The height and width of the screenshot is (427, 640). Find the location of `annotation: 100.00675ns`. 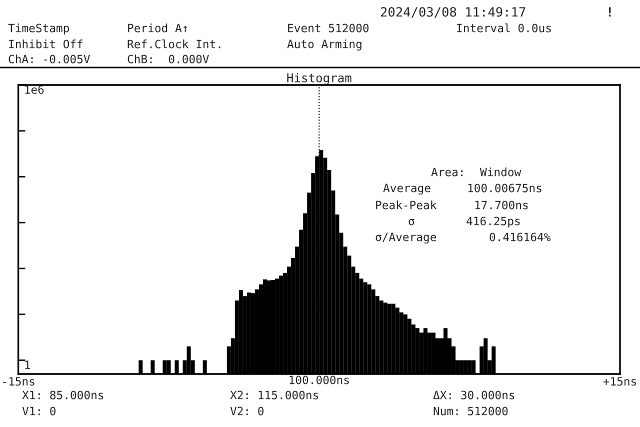

annotation: 100.00675ns is located at coordinates (505, 188).